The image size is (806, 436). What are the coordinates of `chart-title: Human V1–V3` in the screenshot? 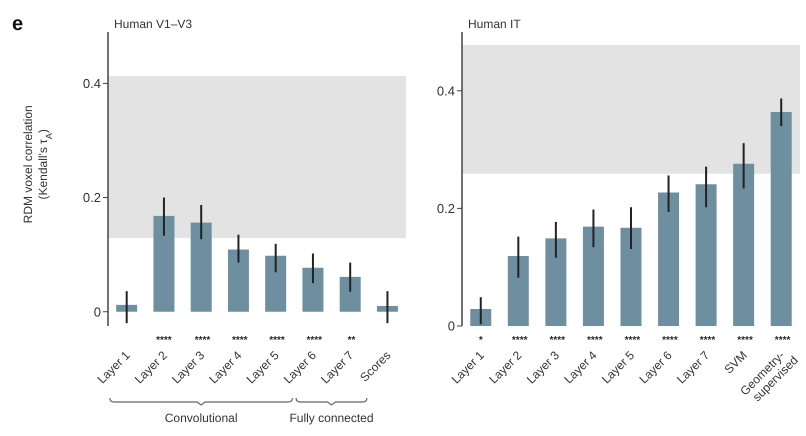 It's located at (153, 24).